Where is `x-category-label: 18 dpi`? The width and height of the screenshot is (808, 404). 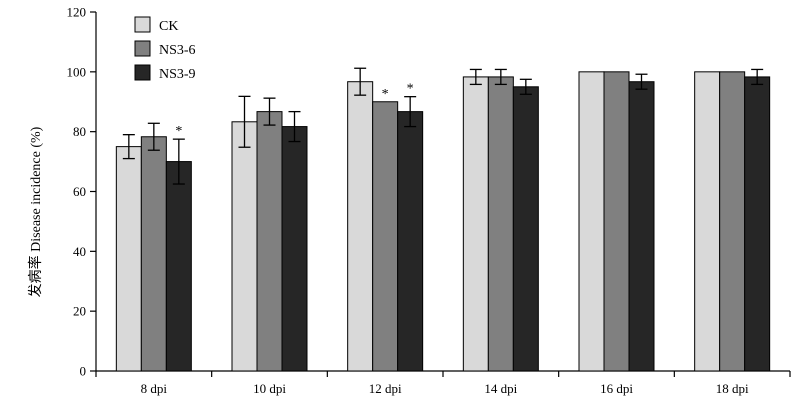 x-category-label: 18 dpi is located at coordinates (732, 388).